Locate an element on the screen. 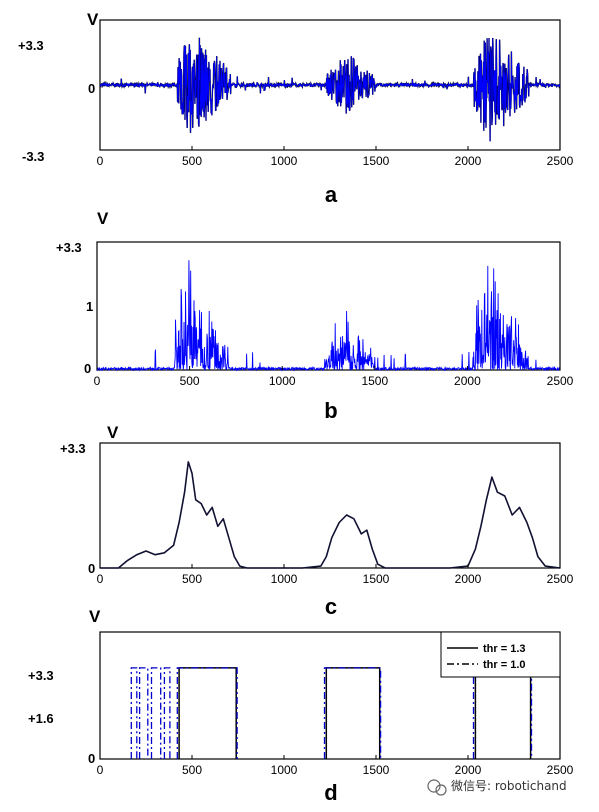 Image resolution: width=599 pixels, height=812 pixels. panel-d-ytick-bottom: 0 is located at coordinates (91, 758).